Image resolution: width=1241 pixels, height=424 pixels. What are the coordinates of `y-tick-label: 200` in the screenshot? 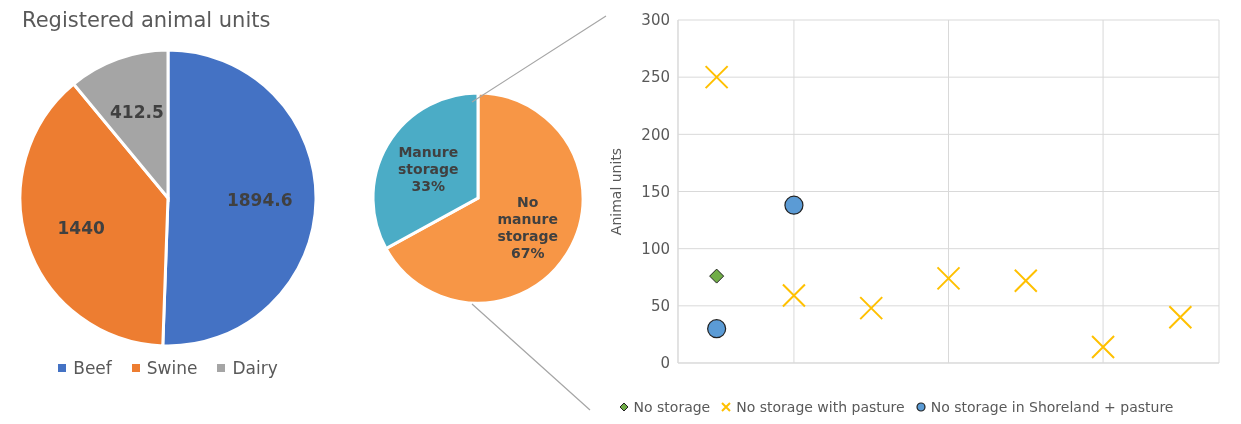 It's located at (655, 134).